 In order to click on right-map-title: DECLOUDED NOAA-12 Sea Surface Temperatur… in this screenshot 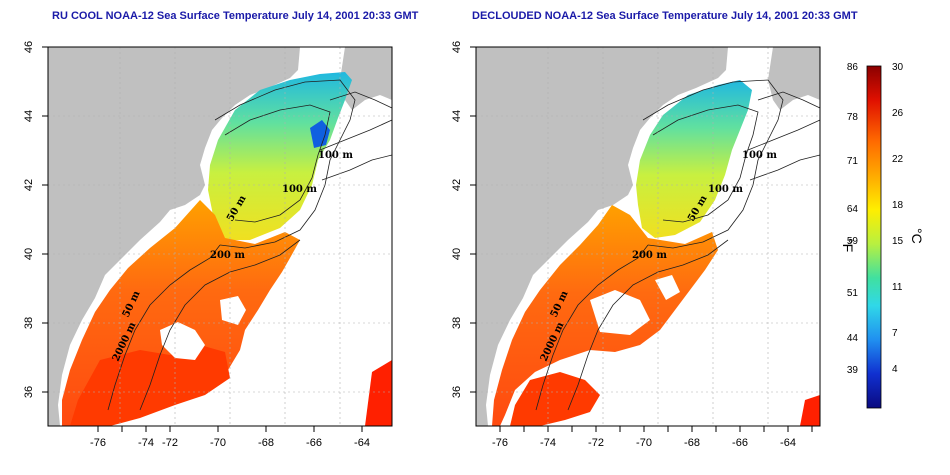, I will do `click(665, 16)`.